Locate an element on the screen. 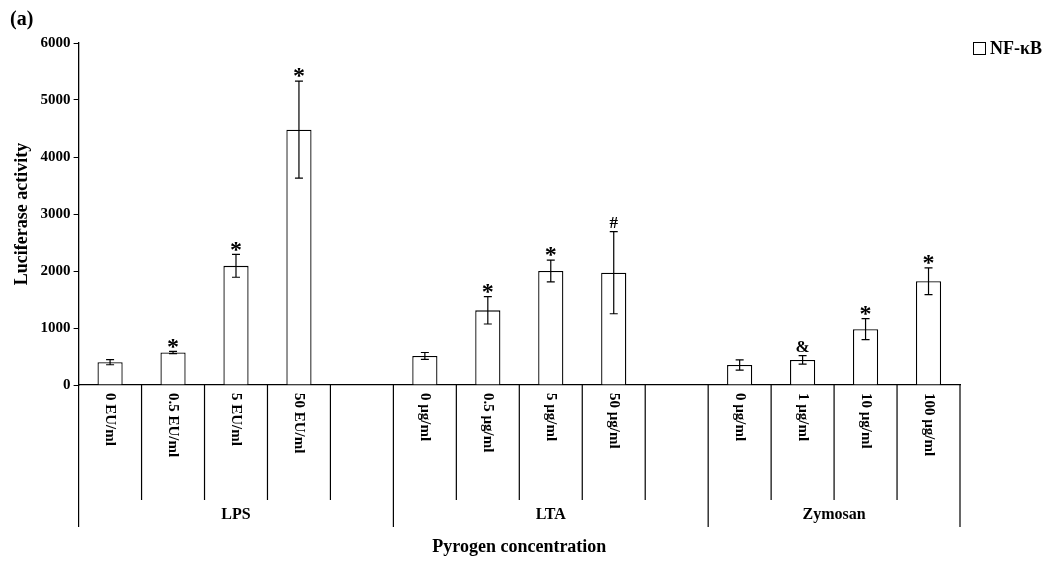 The width and height of the screenshot is (1054, 565). x-tick-label: 5 μg/ml is located at coordinates (551, 417).